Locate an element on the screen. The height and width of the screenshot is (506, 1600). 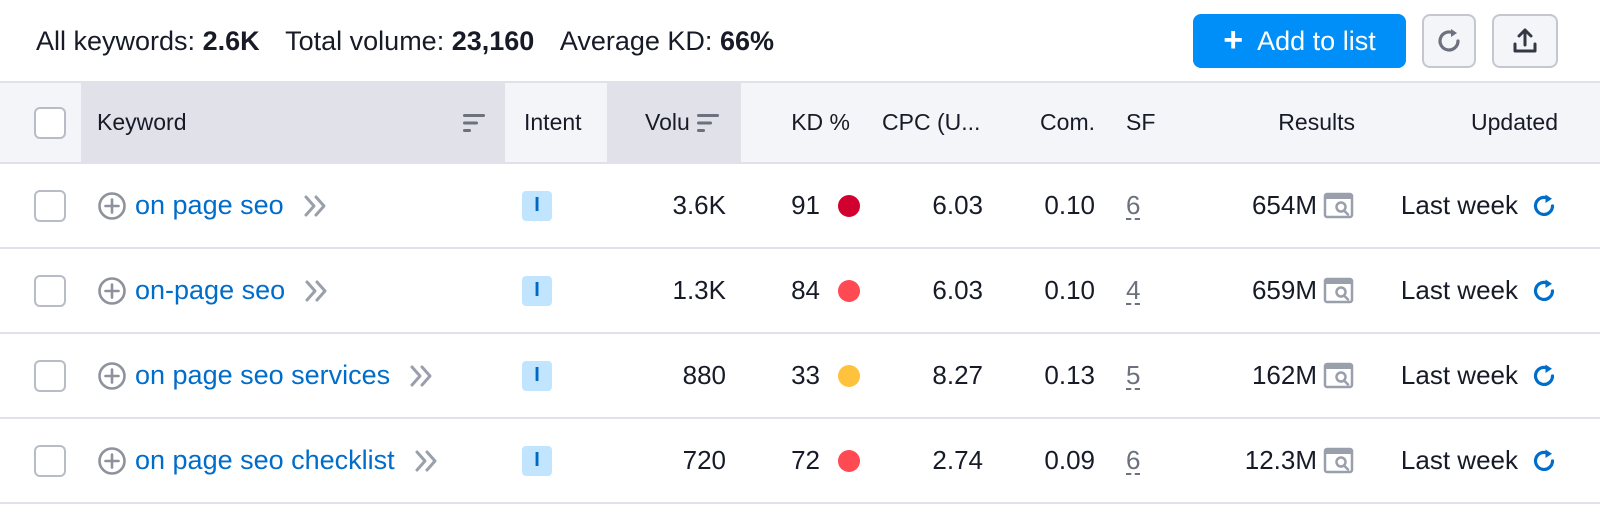
total-volume-stat: Total volume: 23,160 is located at coordinates (410, 41).